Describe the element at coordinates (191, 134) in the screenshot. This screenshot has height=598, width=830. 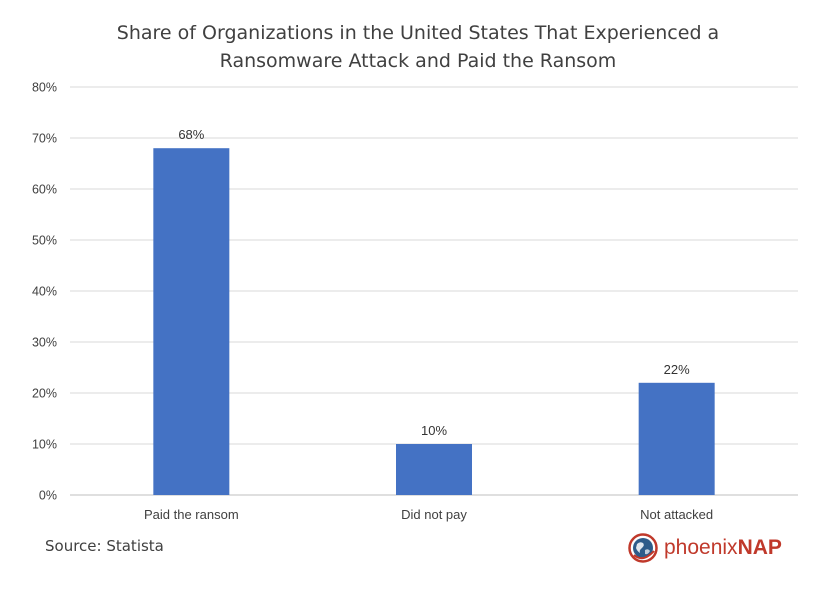
I see `data-label: 68%` at that location.